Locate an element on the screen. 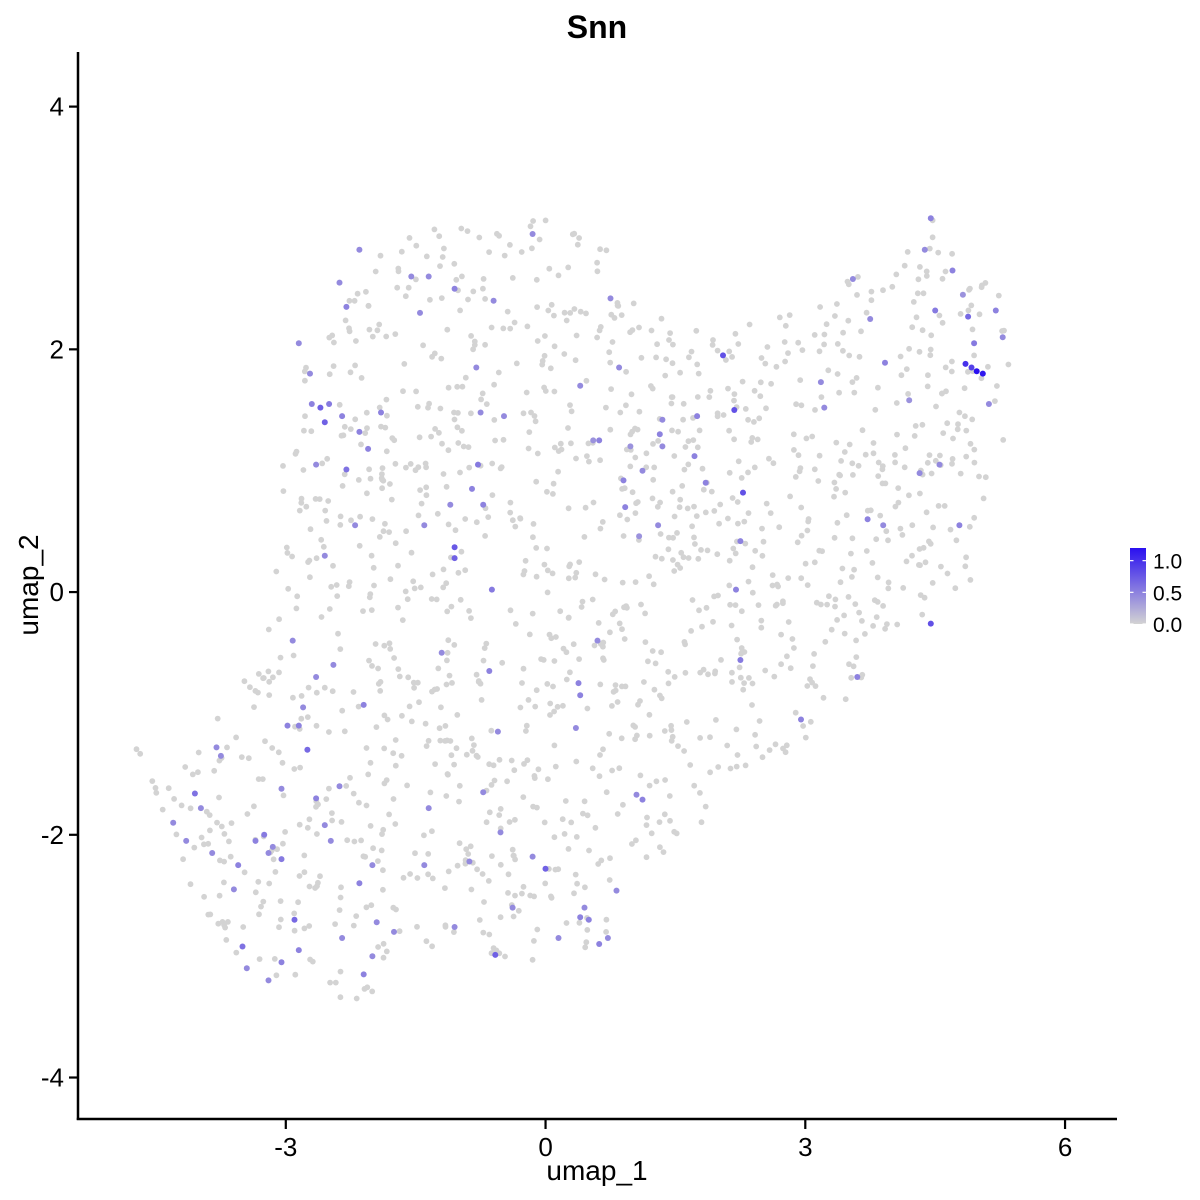  color-legend: 0.0 0.5 1.0 is located at coordinates (1156, 592).